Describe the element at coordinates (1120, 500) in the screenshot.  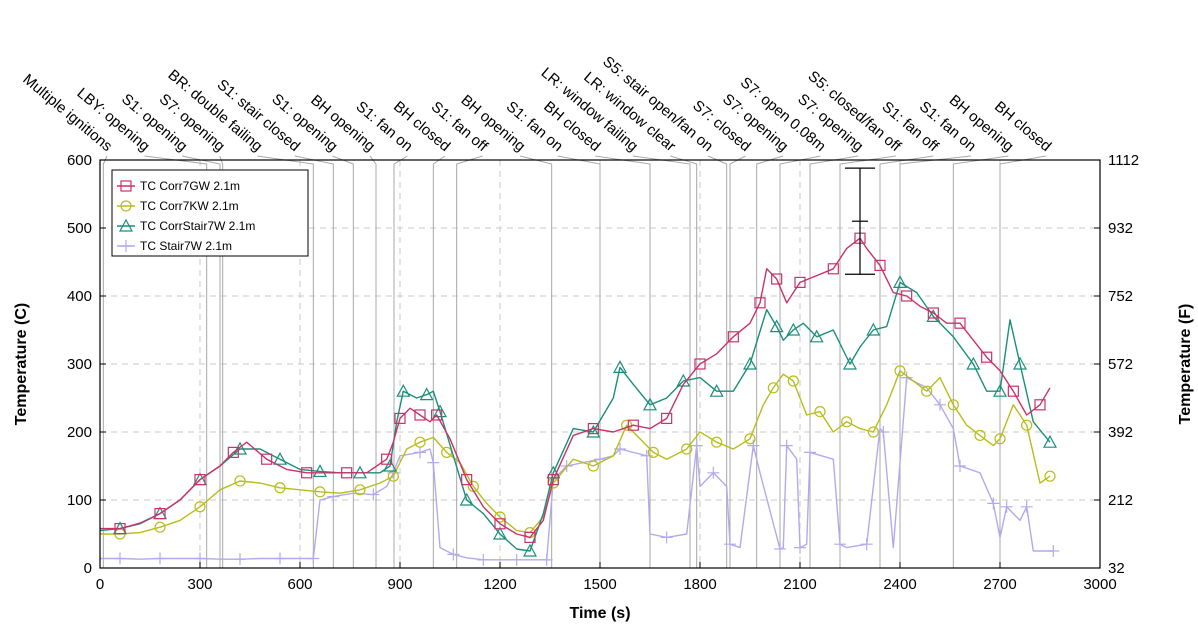
I see `y2-tick-label: 212` at that location.